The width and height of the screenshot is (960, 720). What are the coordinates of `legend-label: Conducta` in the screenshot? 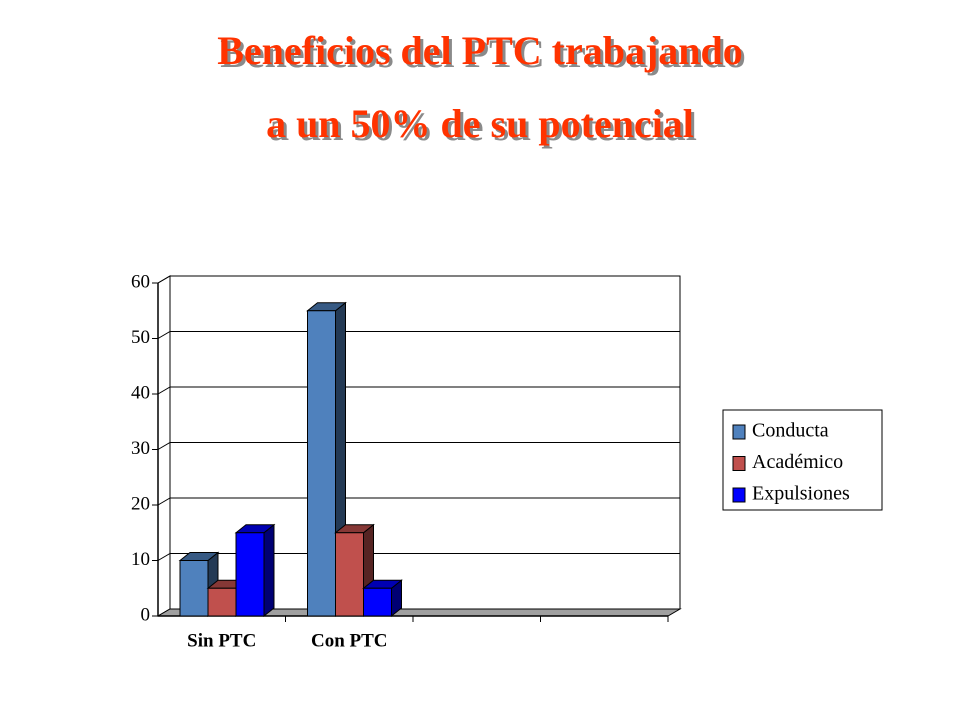 It's located at (790, 431).